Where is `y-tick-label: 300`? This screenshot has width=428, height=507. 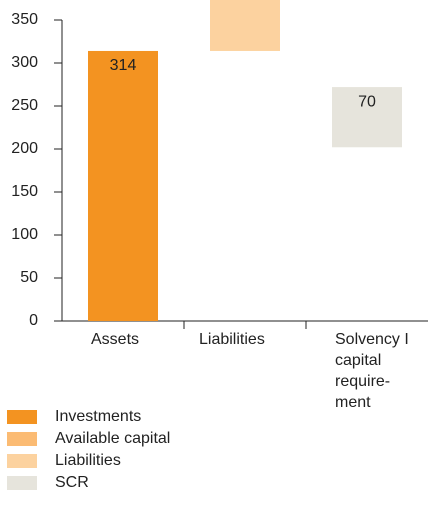 y-tick-label: 300 is located at coordinates (24, 62).